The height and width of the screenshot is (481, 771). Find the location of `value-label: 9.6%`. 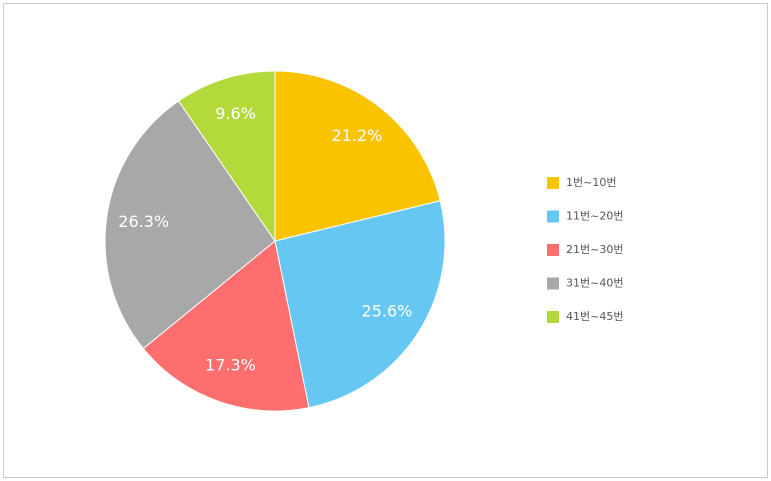

value-label: 9.6% is located at coordinates (235, 113).